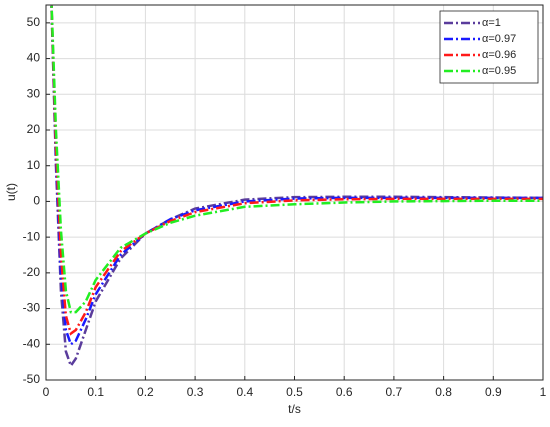 The image size is (550, 427). I want to click on y-tick-label: -20, so click(32, 272).